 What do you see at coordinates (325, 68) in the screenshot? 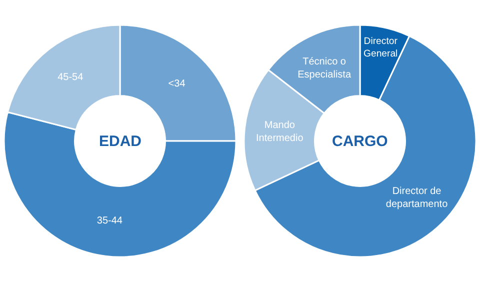
I see `slice-label: Técnico o Especialista` at bounding box center [325, 68].